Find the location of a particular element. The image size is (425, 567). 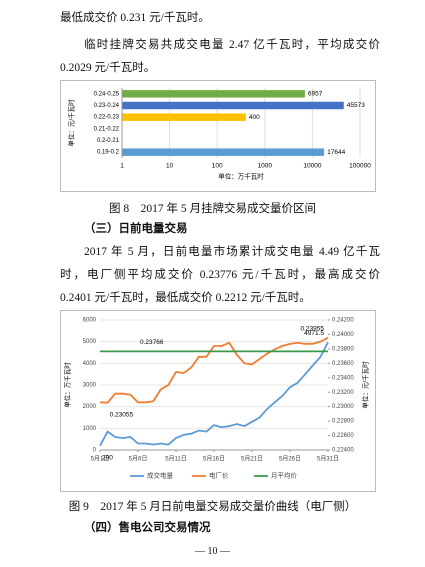

y2-tick-label: 0.22400 is located at coordinates (343, 451).